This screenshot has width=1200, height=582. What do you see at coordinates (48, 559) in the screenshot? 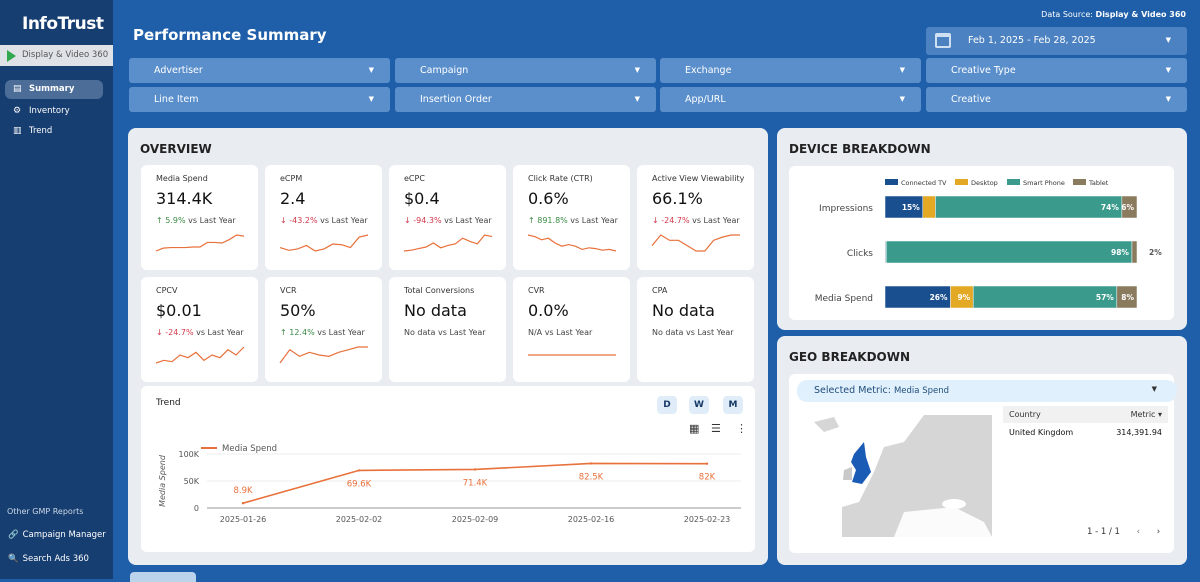
I see `search-ads-link: 🔍 Search Ads 360` at bounding box center [48, 559].